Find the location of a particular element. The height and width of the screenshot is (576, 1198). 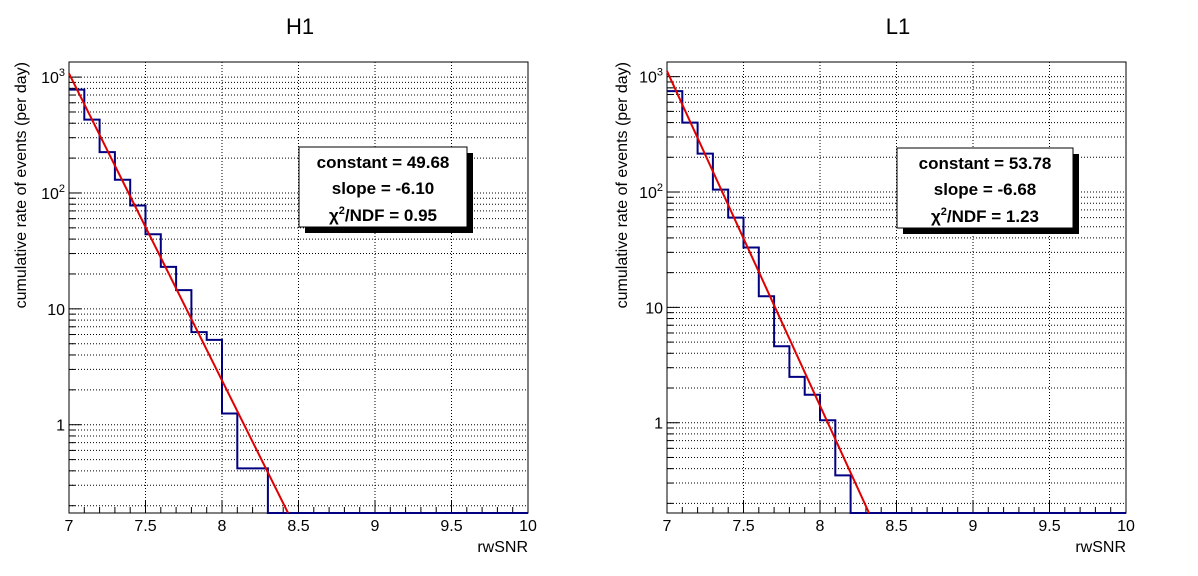

stat-slope: slope = -6.68 is located at coordinates (985, 189).